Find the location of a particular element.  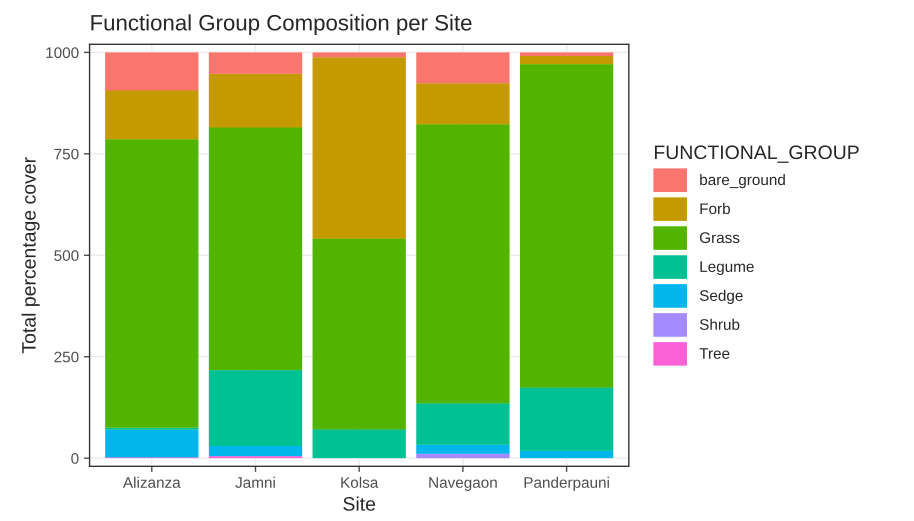

x-axis-title: Site is located at coordinates (359, 503).